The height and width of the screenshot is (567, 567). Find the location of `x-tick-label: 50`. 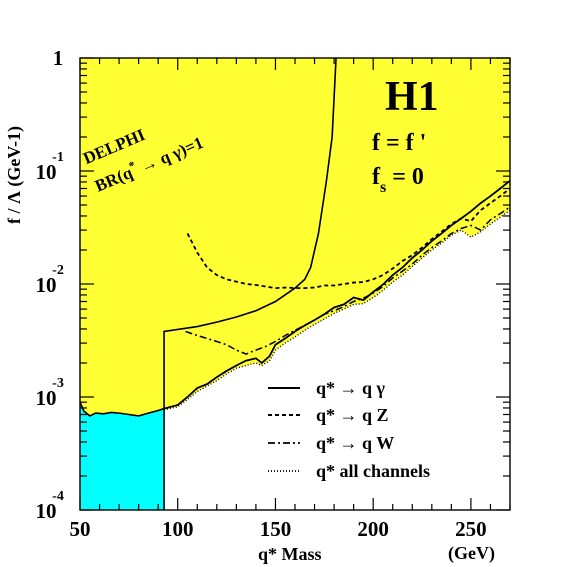

x-tick-label: 50 is located at coordinates (80, 529).